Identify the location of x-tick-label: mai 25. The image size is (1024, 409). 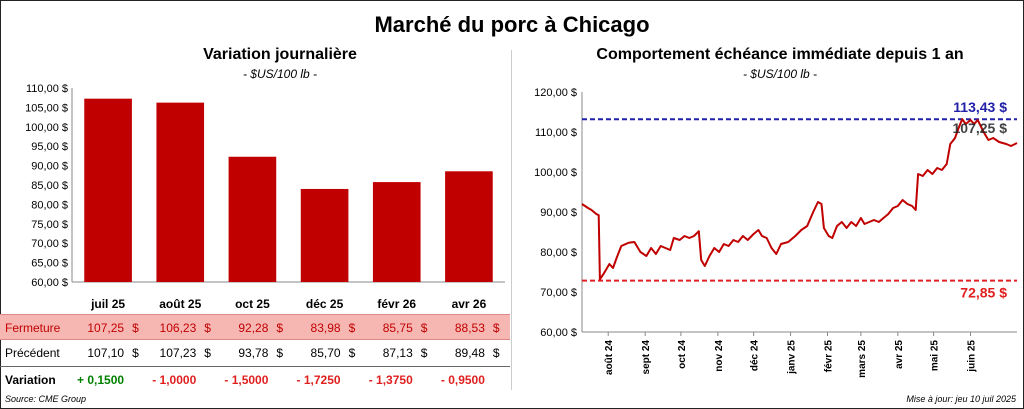
(935, 356).